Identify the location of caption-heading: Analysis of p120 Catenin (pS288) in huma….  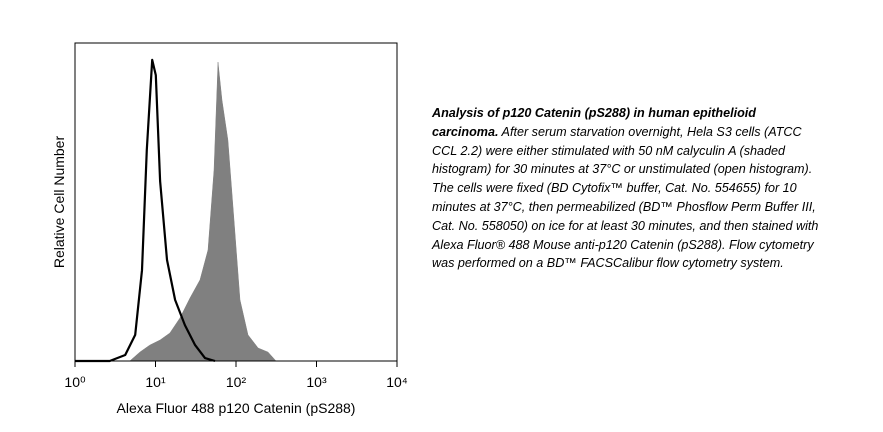
(594, 122).